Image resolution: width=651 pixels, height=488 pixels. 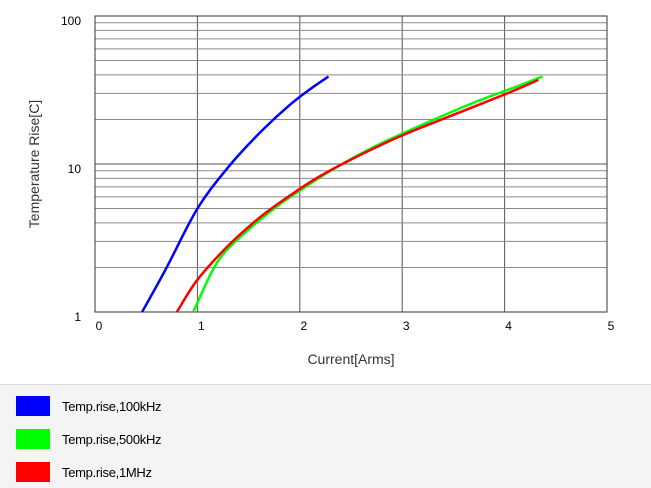 What do you see at coordinates (107, 472) in the screenshot?
I see `legend-label-1mhz: Temp.rise,1MHz` at bounding box center [107, 472].